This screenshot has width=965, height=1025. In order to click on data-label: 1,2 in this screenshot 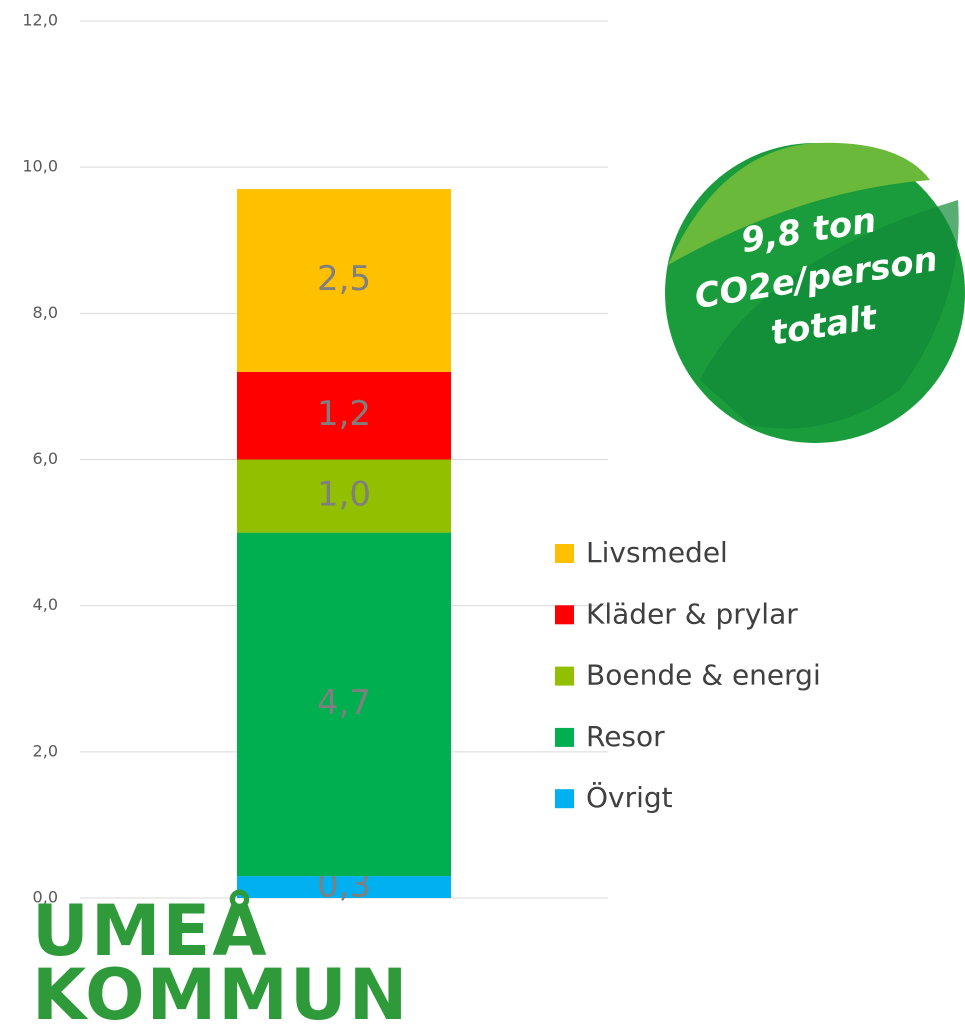, I will do `click(344, 414)`.